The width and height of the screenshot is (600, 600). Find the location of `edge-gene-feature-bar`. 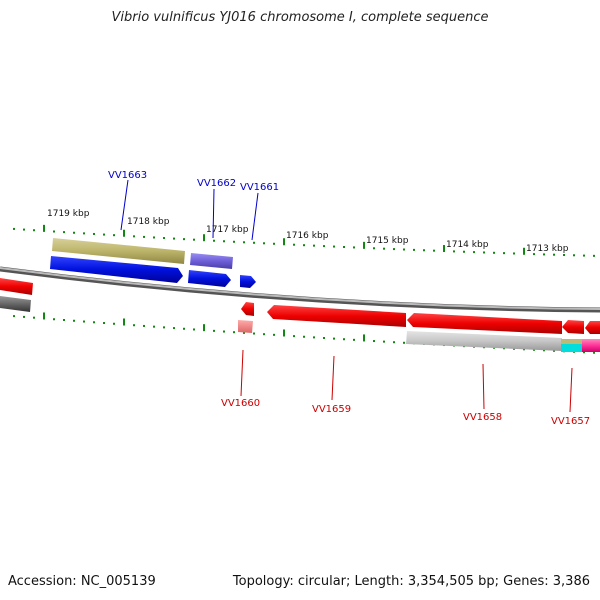

edge-gene-feature-bar is located at coordinates (15, 304).